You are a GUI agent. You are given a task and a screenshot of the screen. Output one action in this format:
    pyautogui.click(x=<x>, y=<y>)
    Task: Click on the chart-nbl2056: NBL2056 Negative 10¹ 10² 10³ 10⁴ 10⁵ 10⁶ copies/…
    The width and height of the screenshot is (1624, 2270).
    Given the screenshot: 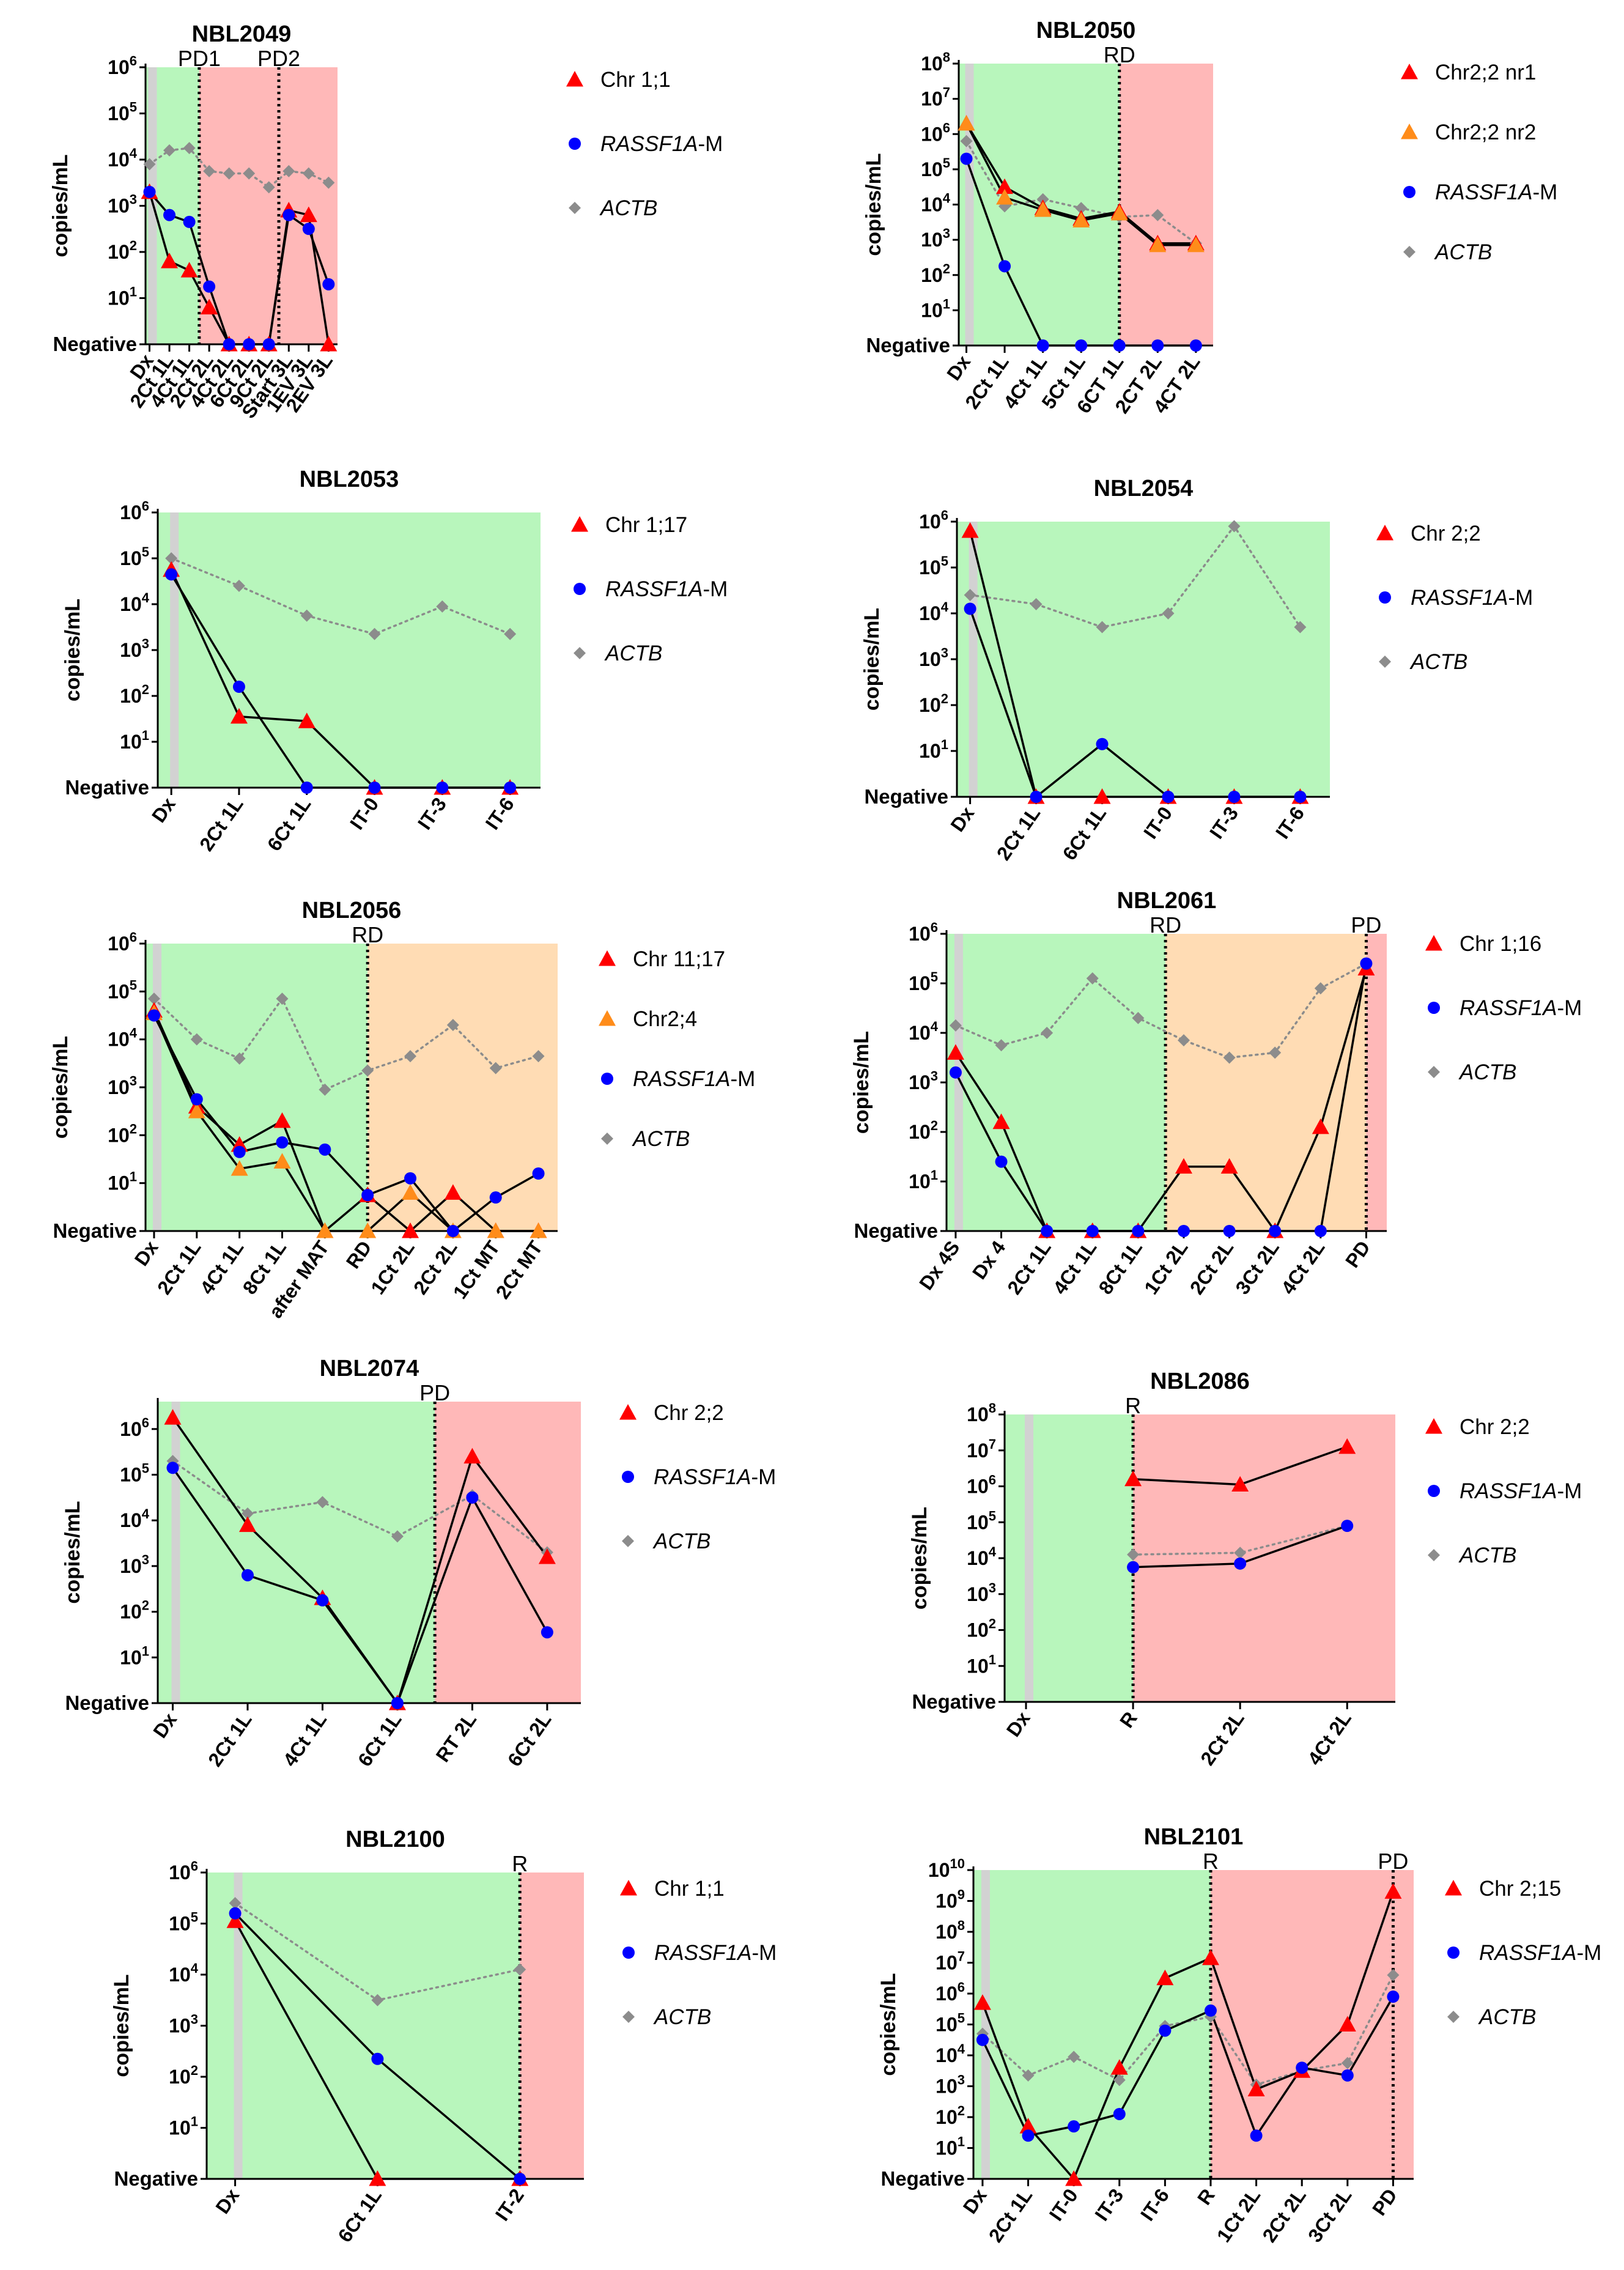 What is the action you would take?
    pyautogui.click(x=402, y=1110)
    